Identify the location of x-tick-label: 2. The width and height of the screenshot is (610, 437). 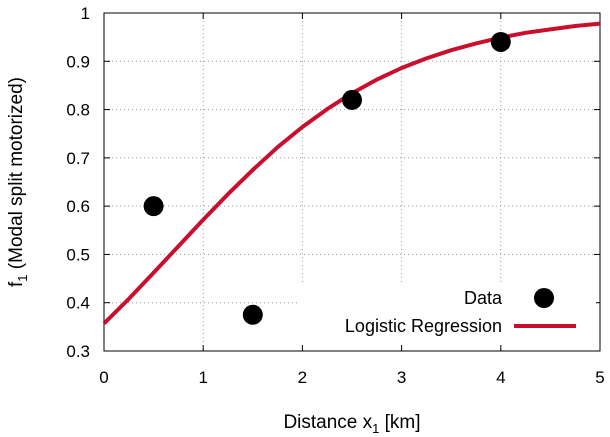
(302, 377).